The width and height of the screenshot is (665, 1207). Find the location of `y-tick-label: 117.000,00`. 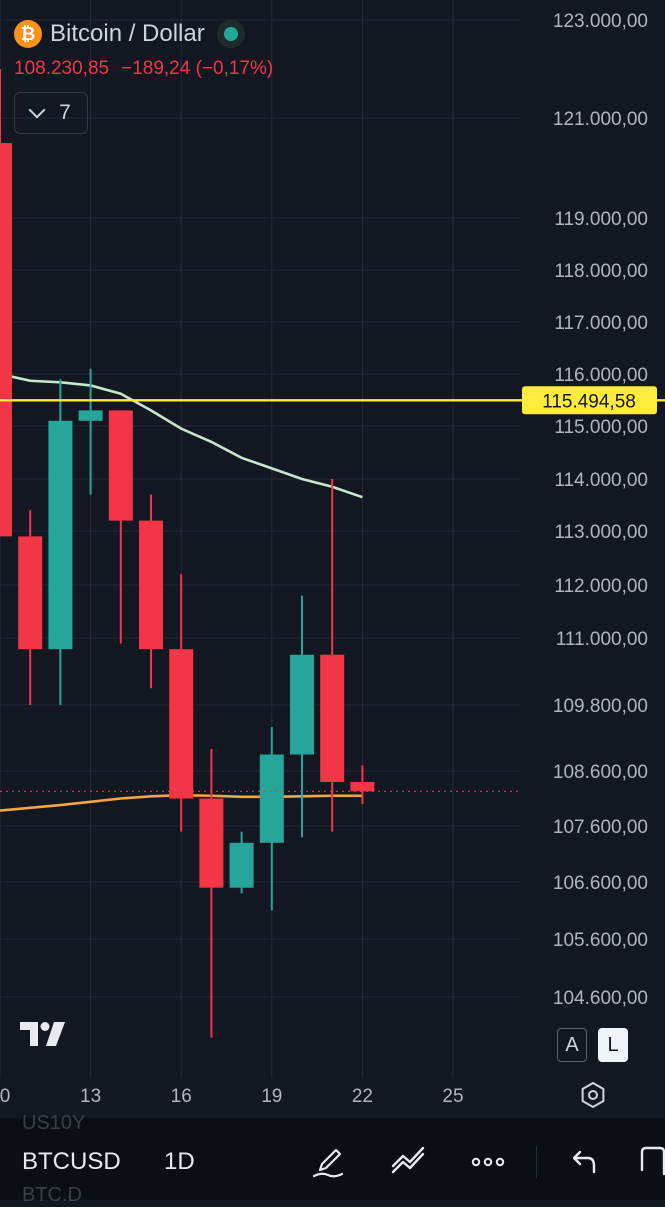

y-tick-label: 117.000,00 is located at coordinates (601, 323).